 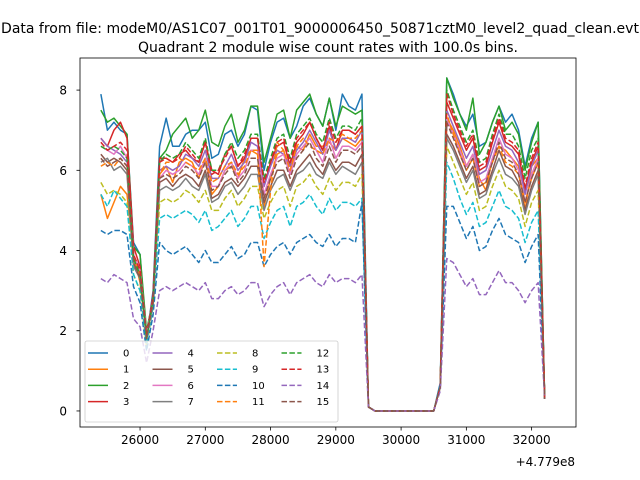 I want to click on legend-label-10: 10, so click(x=258, y=386).